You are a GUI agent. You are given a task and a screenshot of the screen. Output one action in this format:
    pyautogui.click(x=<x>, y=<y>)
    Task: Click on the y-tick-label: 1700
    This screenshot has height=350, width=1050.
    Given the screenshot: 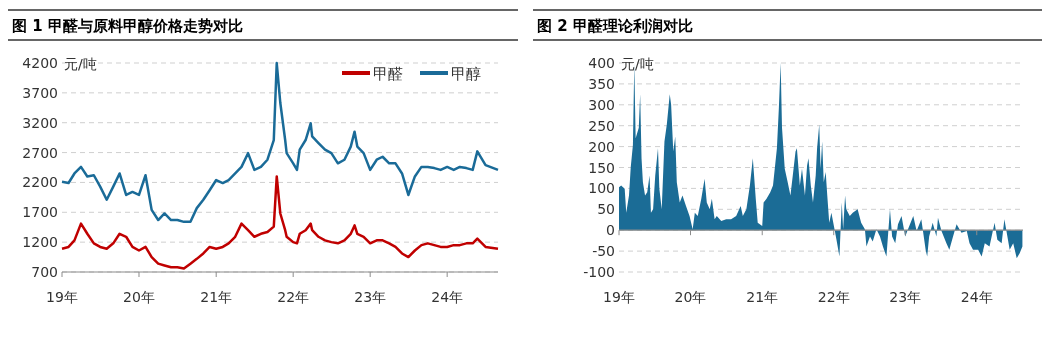 What is the action you would take?
    pyautogui.click(x=40, y=212)
    